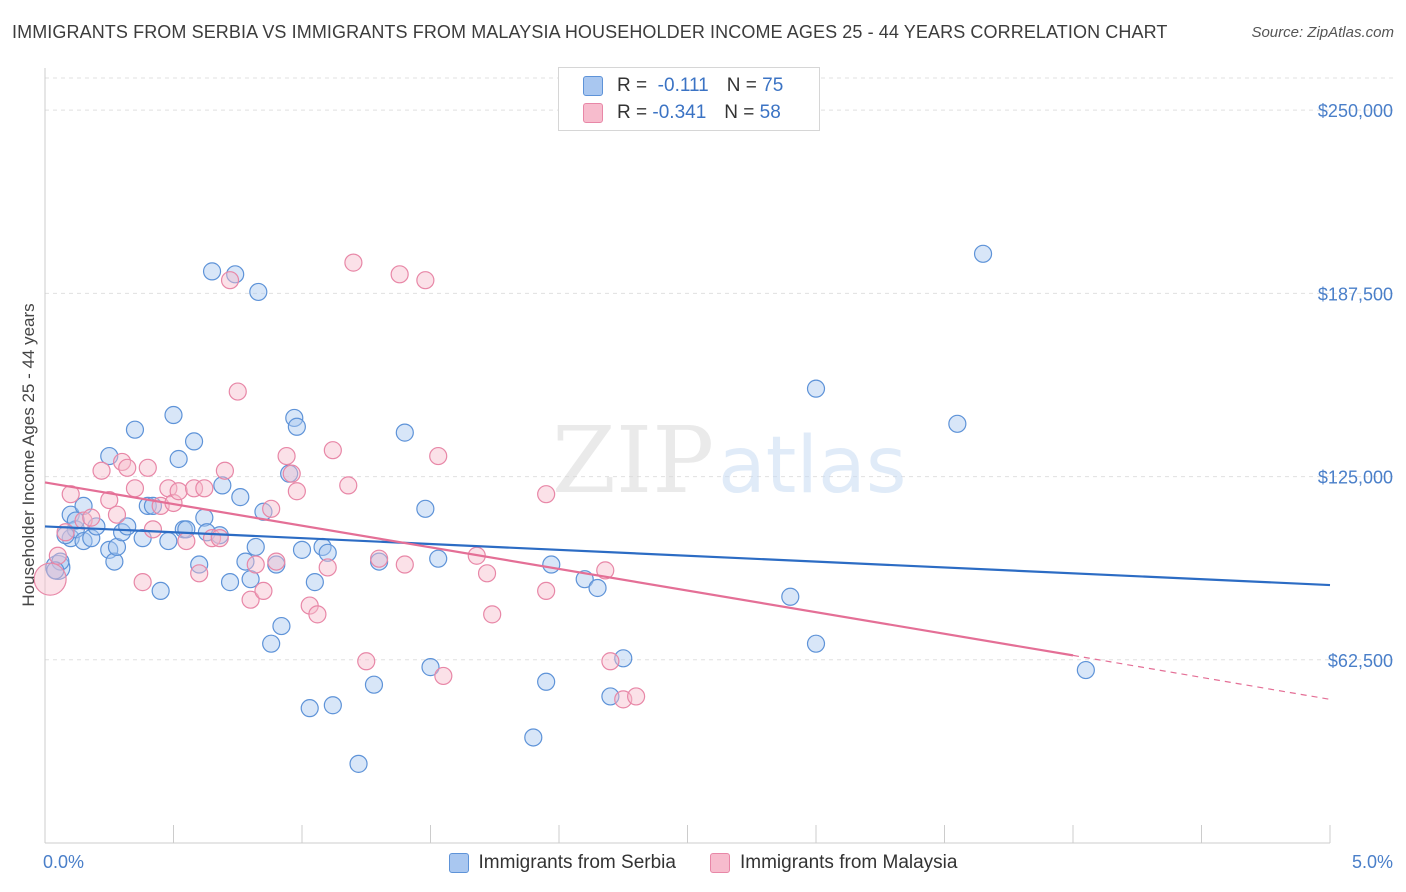 The image size is (1406, 892). What do you see at coordinates (773, 85) in the screenshot?
I see `serbia-n-value: 75` at bounding box center [773, 85].